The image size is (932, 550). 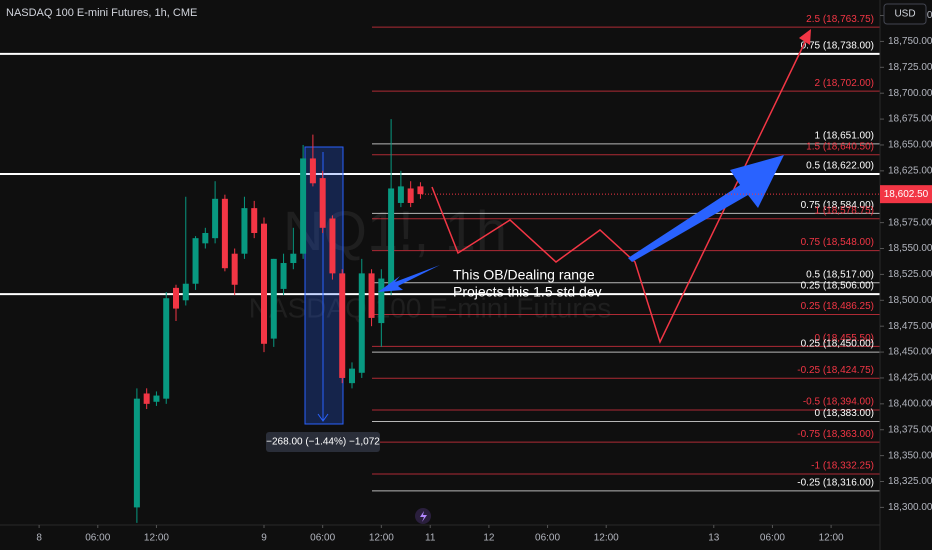 I want to click on measure-tag, so click(x=323, y=442).